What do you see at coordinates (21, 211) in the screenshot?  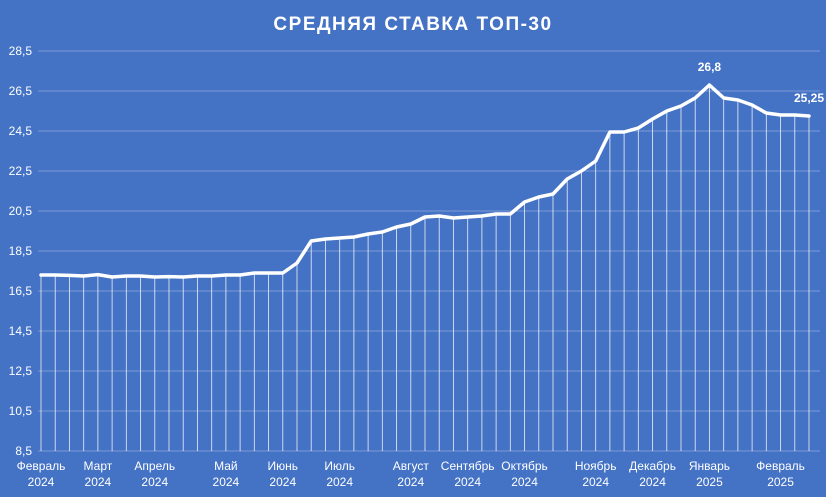 I see `y-tick-label: 20,5` at bounding box center [21, 211].